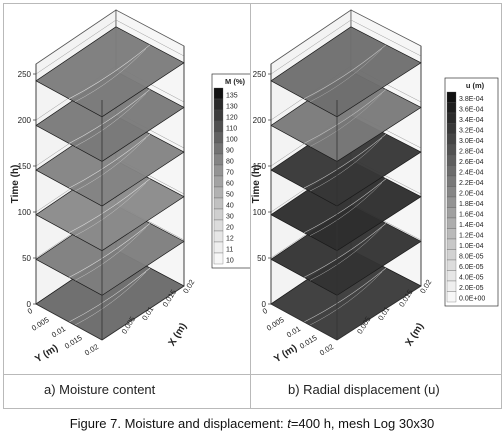 The width and height of the screenshot is (504, 443). What do you see at coordinates (289, 423) in the screenshot?
I see `figure-caption-var: t` at bounding box center [289, 423].